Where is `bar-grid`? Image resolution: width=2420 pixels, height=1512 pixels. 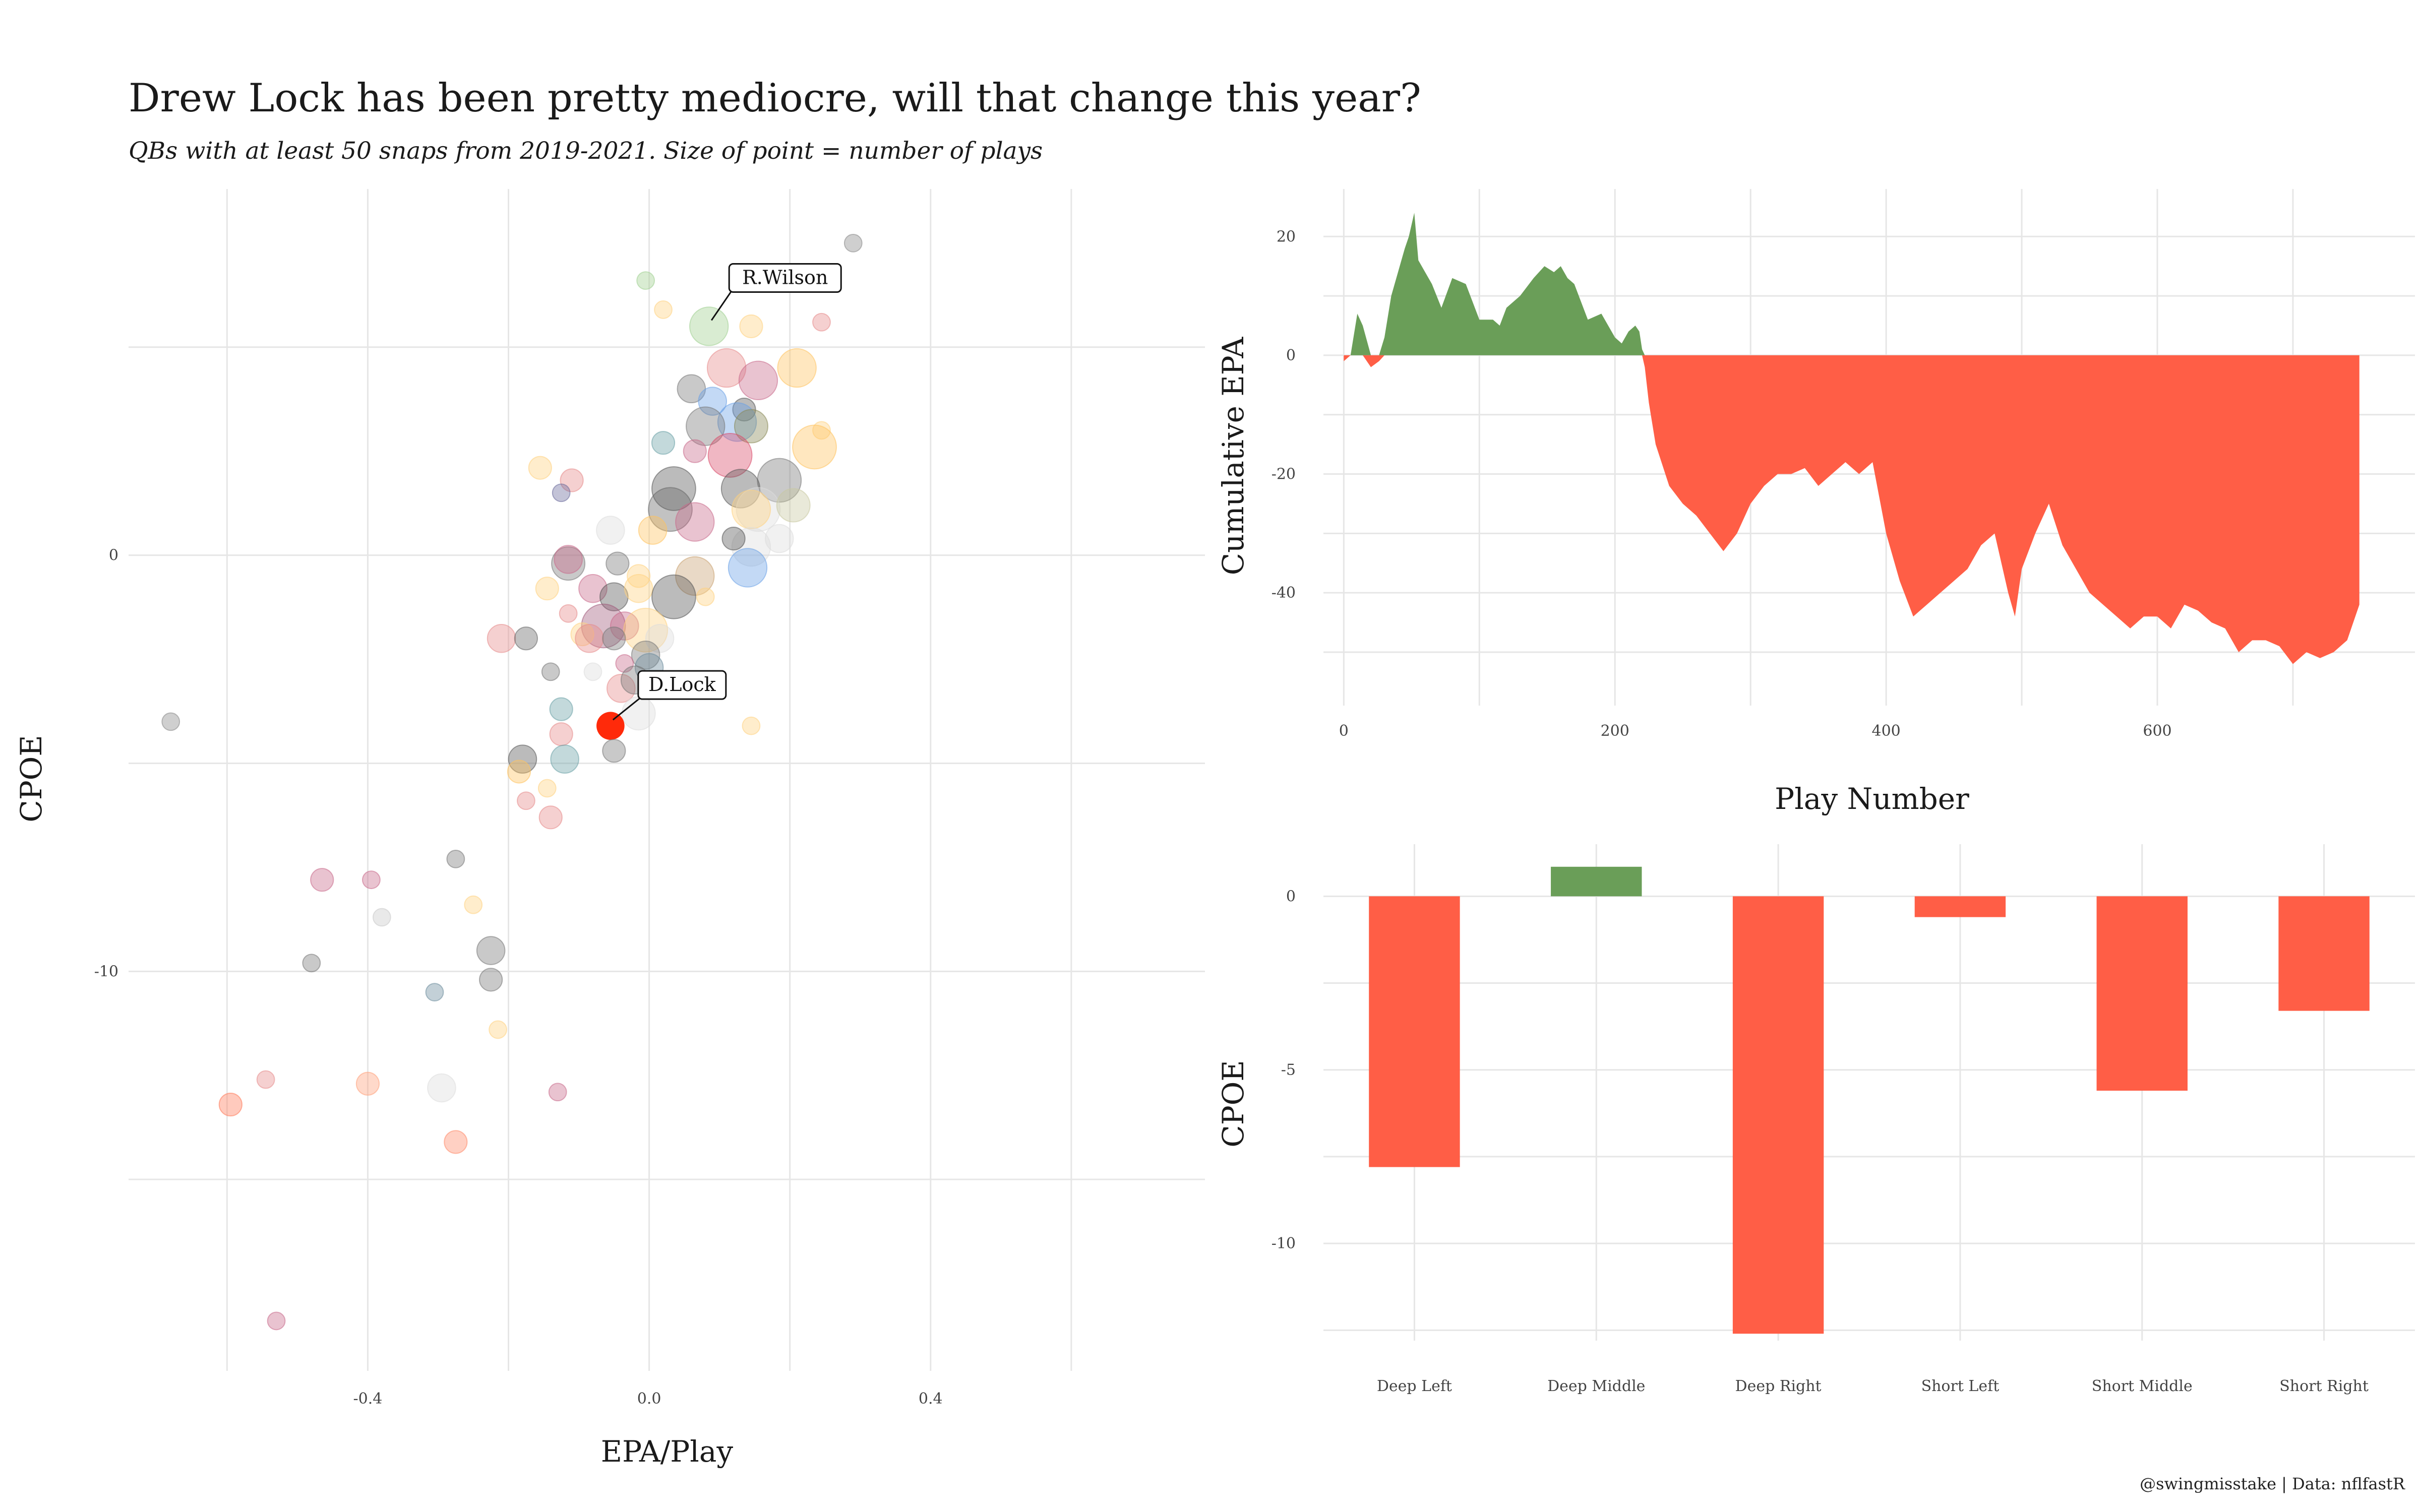
bar-grid is located at coordinates (1869, 1092).